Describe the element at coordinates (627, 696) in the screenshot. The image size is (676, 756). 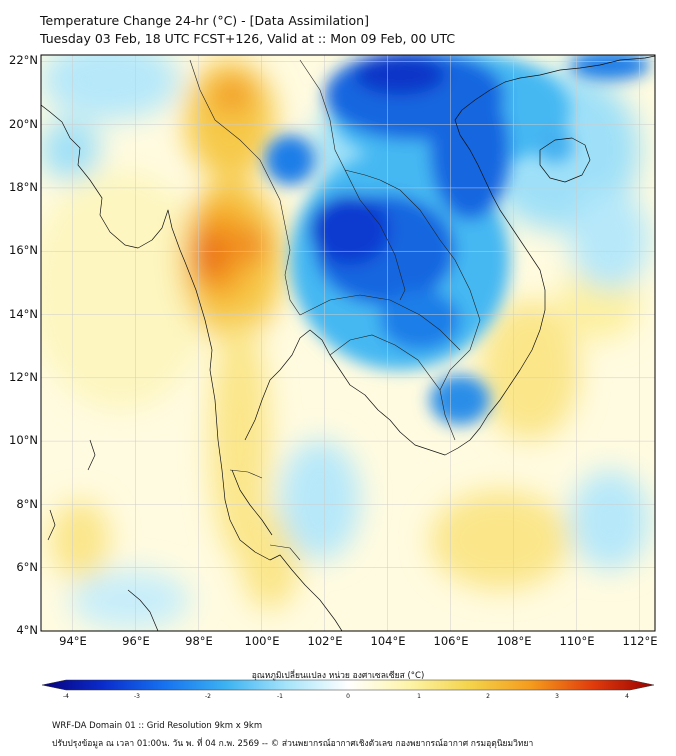
I see `colorbar-tick: 4` at that location.